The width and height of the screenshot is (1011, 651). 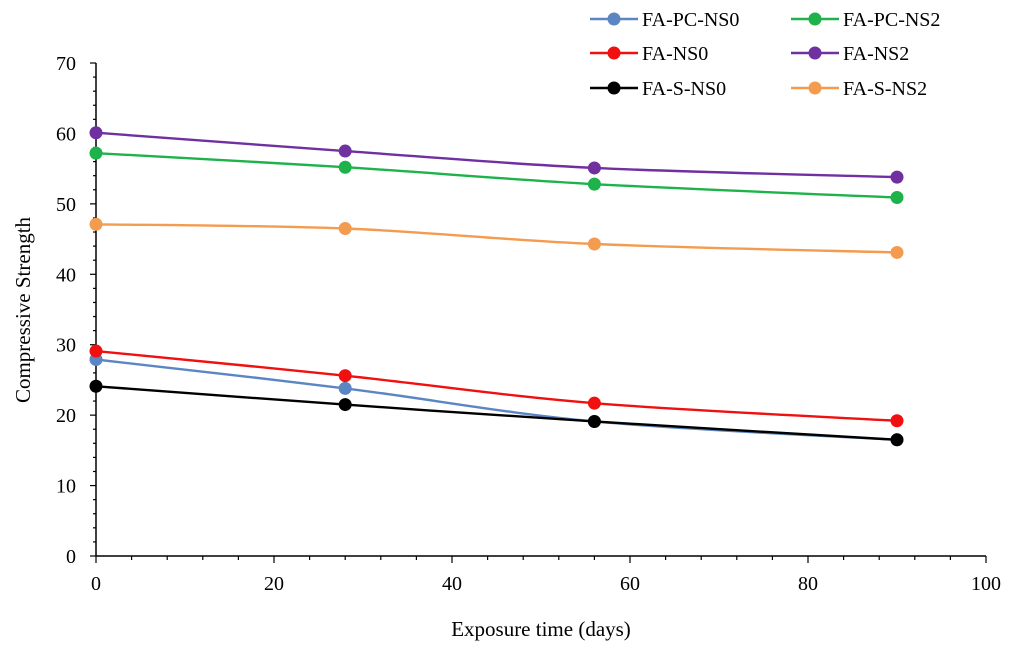 I want to click on x-tick-label: 100, so click(x=986, y=584).